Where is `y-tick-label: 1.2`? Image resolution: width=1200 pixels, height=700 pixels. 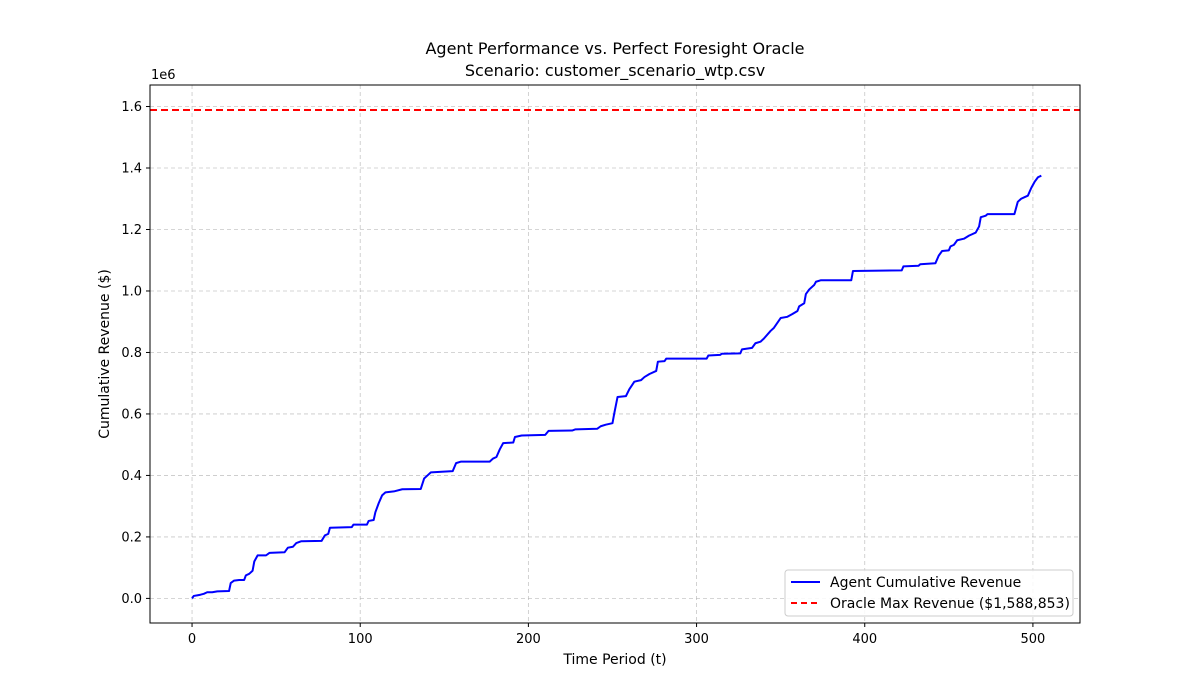 y-tick-label: 1.2 is located at coordinates (131, 230).